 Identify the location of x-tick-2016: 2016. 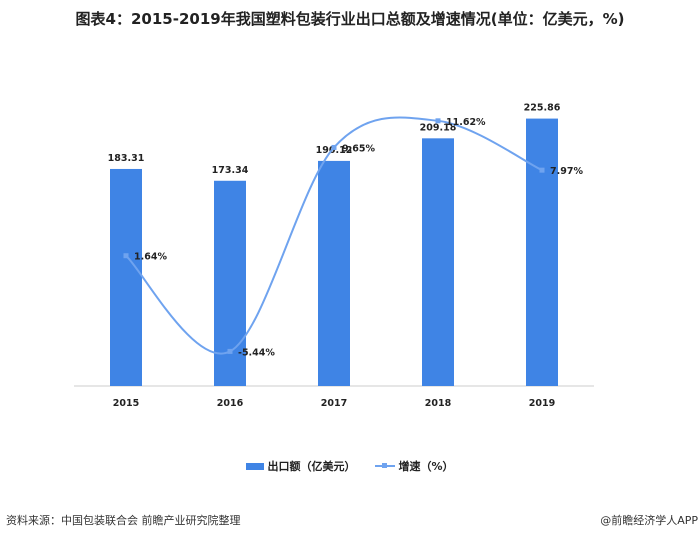
(230, 403).